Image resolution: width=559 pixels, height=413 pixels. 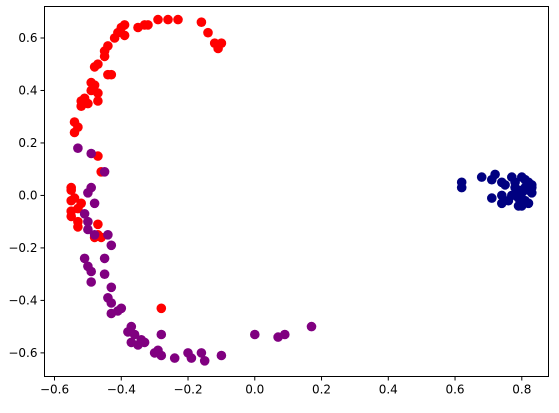 I want to click on x-tick-label: 0.0, so click(x=254, y=390).